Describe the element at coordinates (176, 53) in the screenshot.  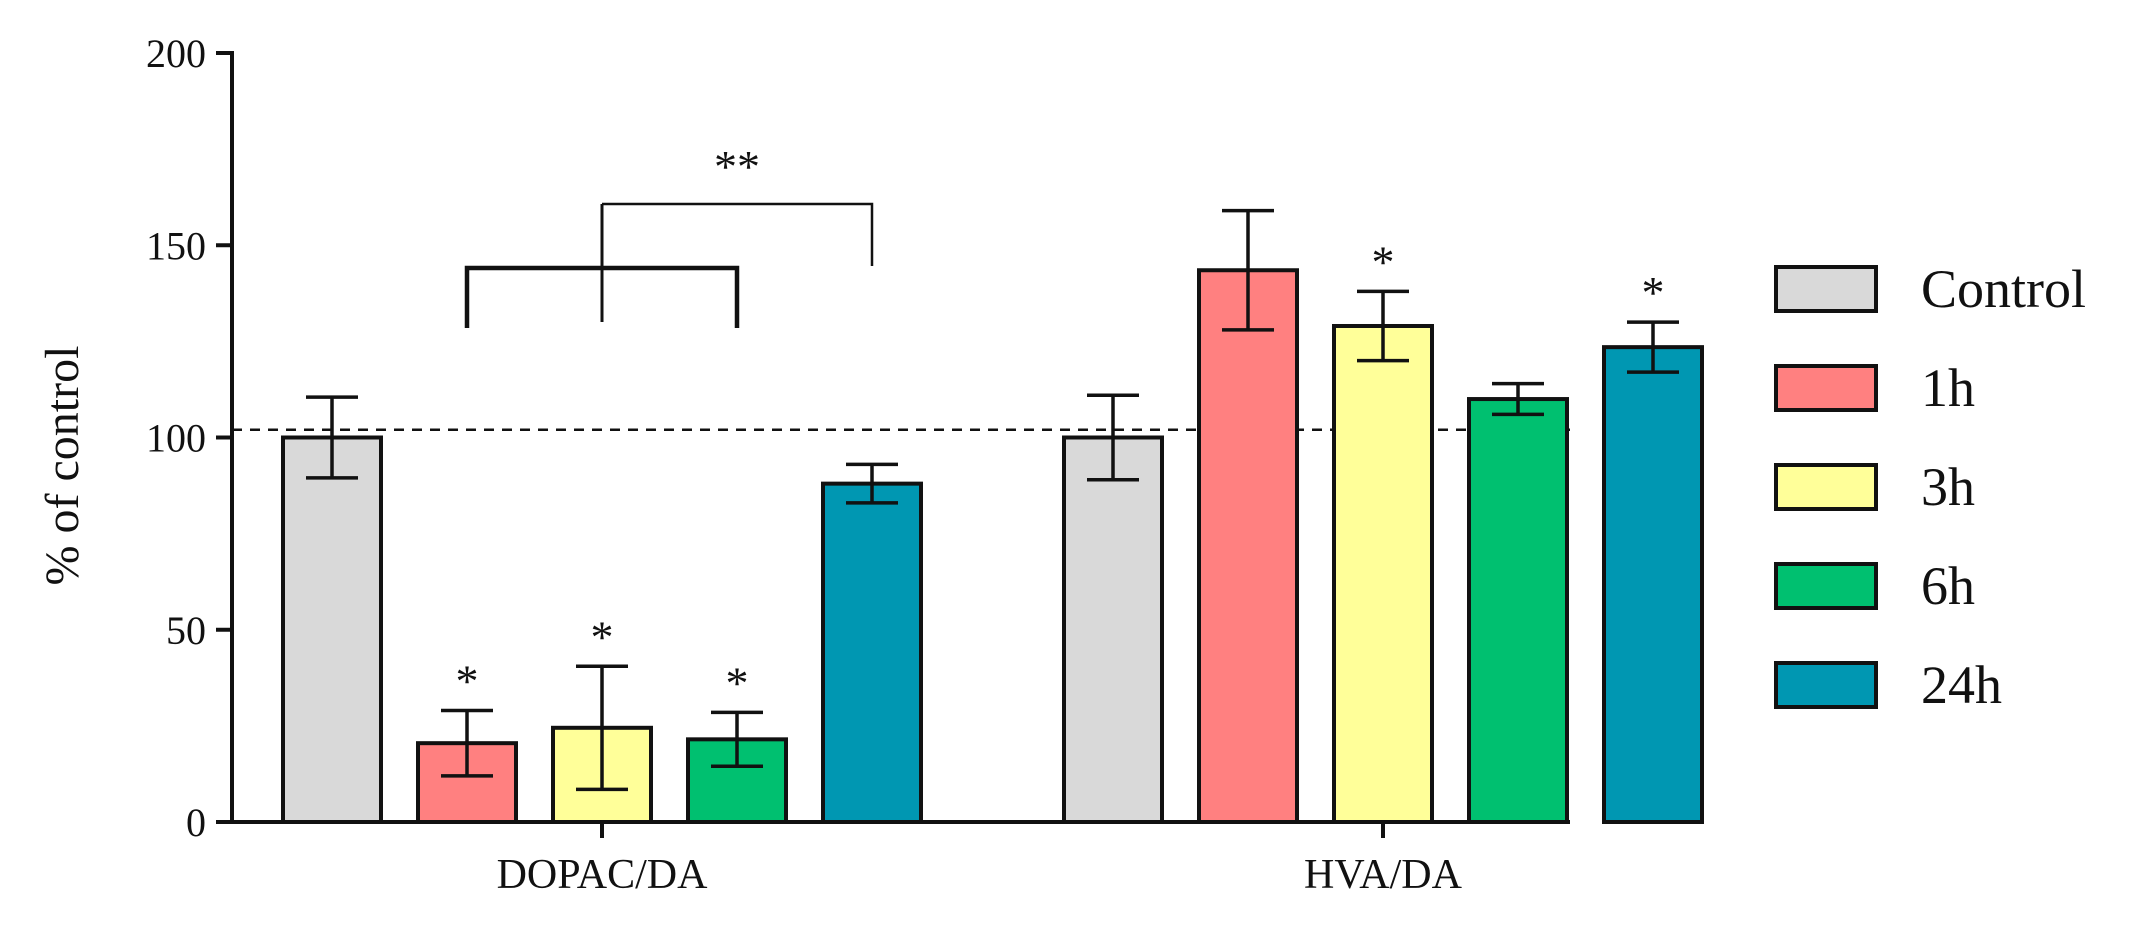
I see `y-tick-label: 200` at that location.